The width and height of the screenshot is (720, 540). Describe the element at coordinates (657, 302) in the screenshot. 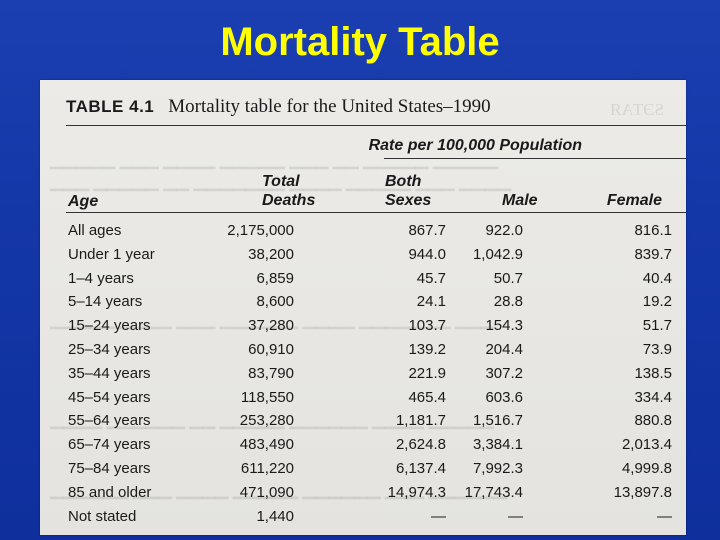

I see `female-rate-cell: 19.2` at that location.